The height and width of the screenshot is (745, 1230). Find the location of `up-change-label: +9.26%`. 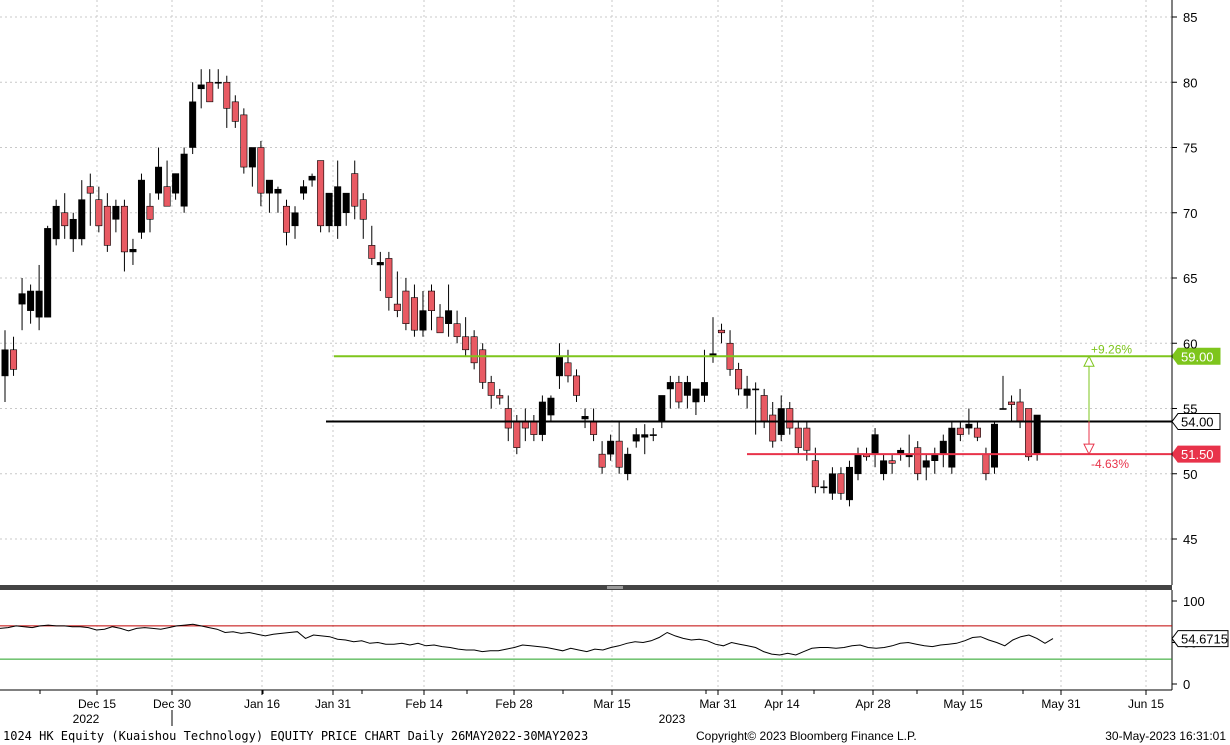

up-change-label: +9.26% is located at coordinates (1111, 349).